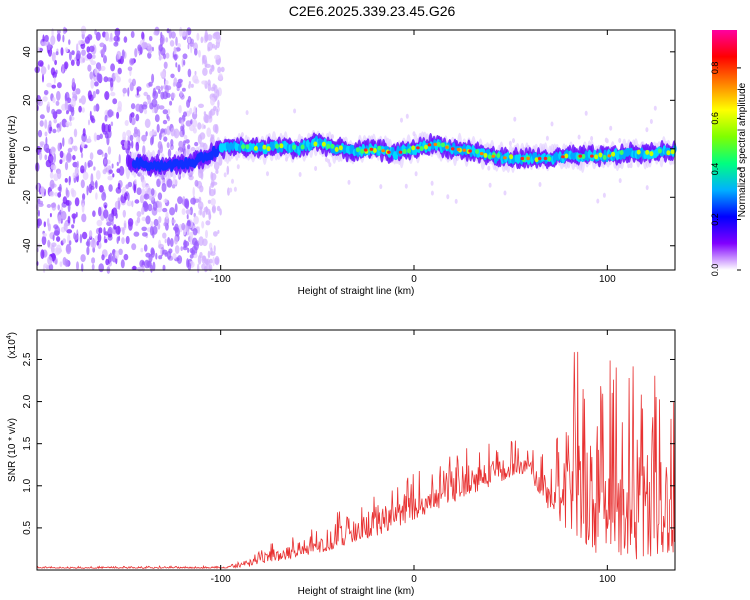 This screenshot has width=750, height=600. I want to click on x-tick-label: -100, so click(221, 579).